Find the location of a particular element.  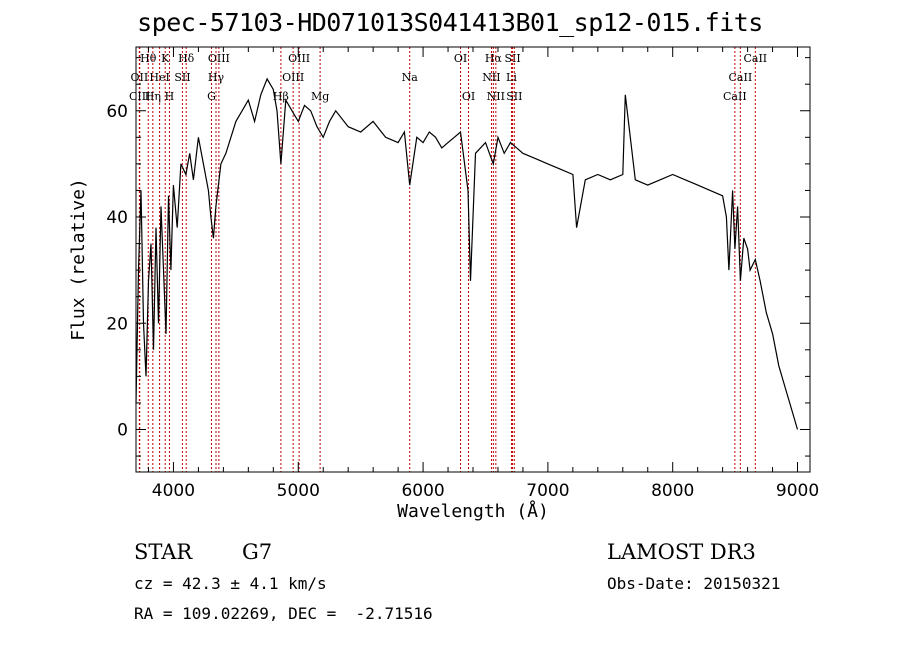

obs-date-label: Obs-Date: 20150321 is located at coordinates (694, 583).